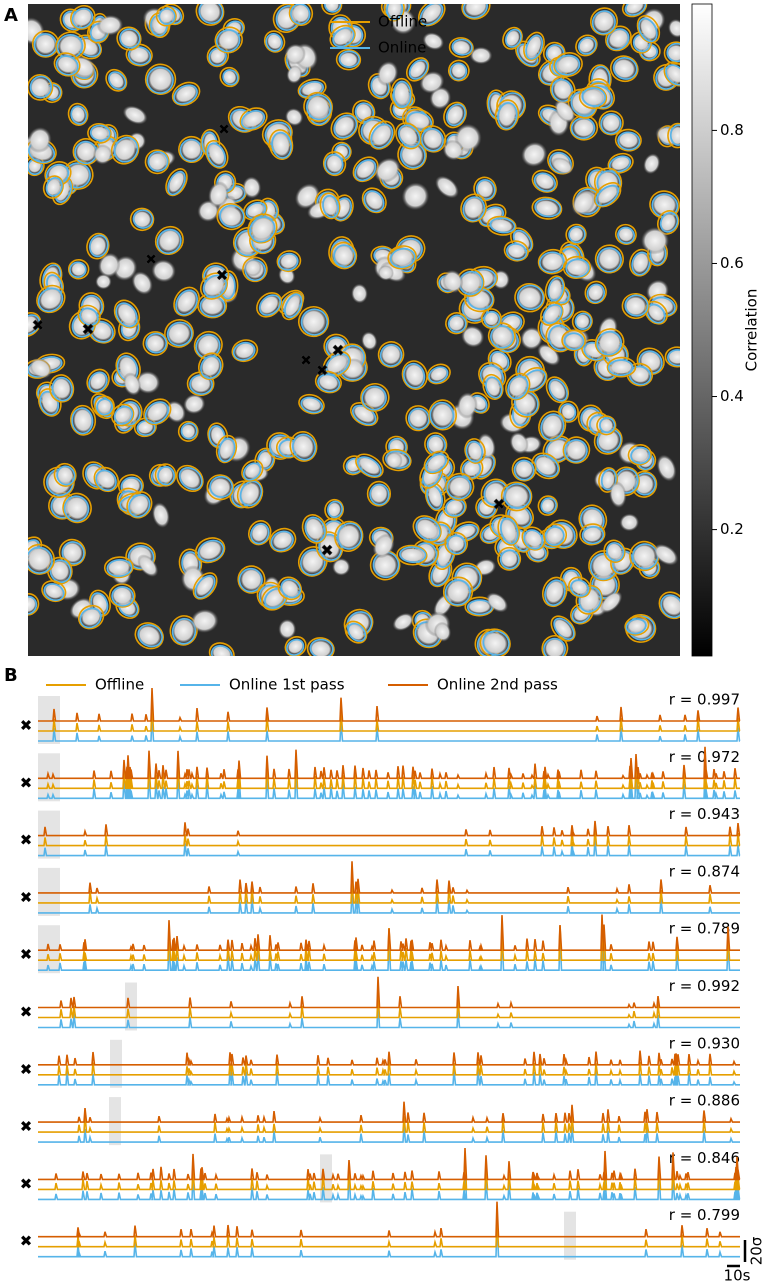 The image size is (764, 1283). I want to click on correlation-label: r = 0.874, so click(704, 871).